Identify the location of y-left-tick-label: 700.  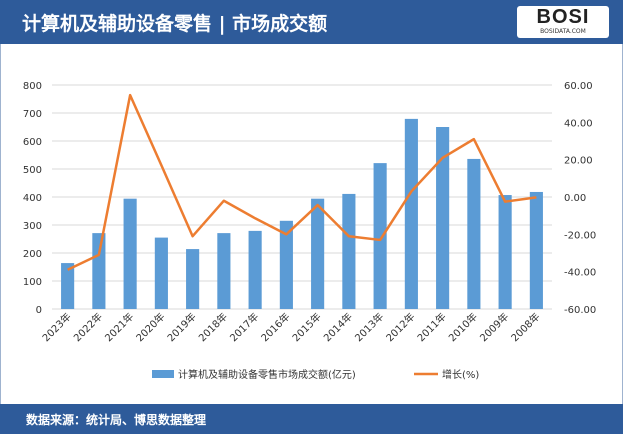
(32, 114).